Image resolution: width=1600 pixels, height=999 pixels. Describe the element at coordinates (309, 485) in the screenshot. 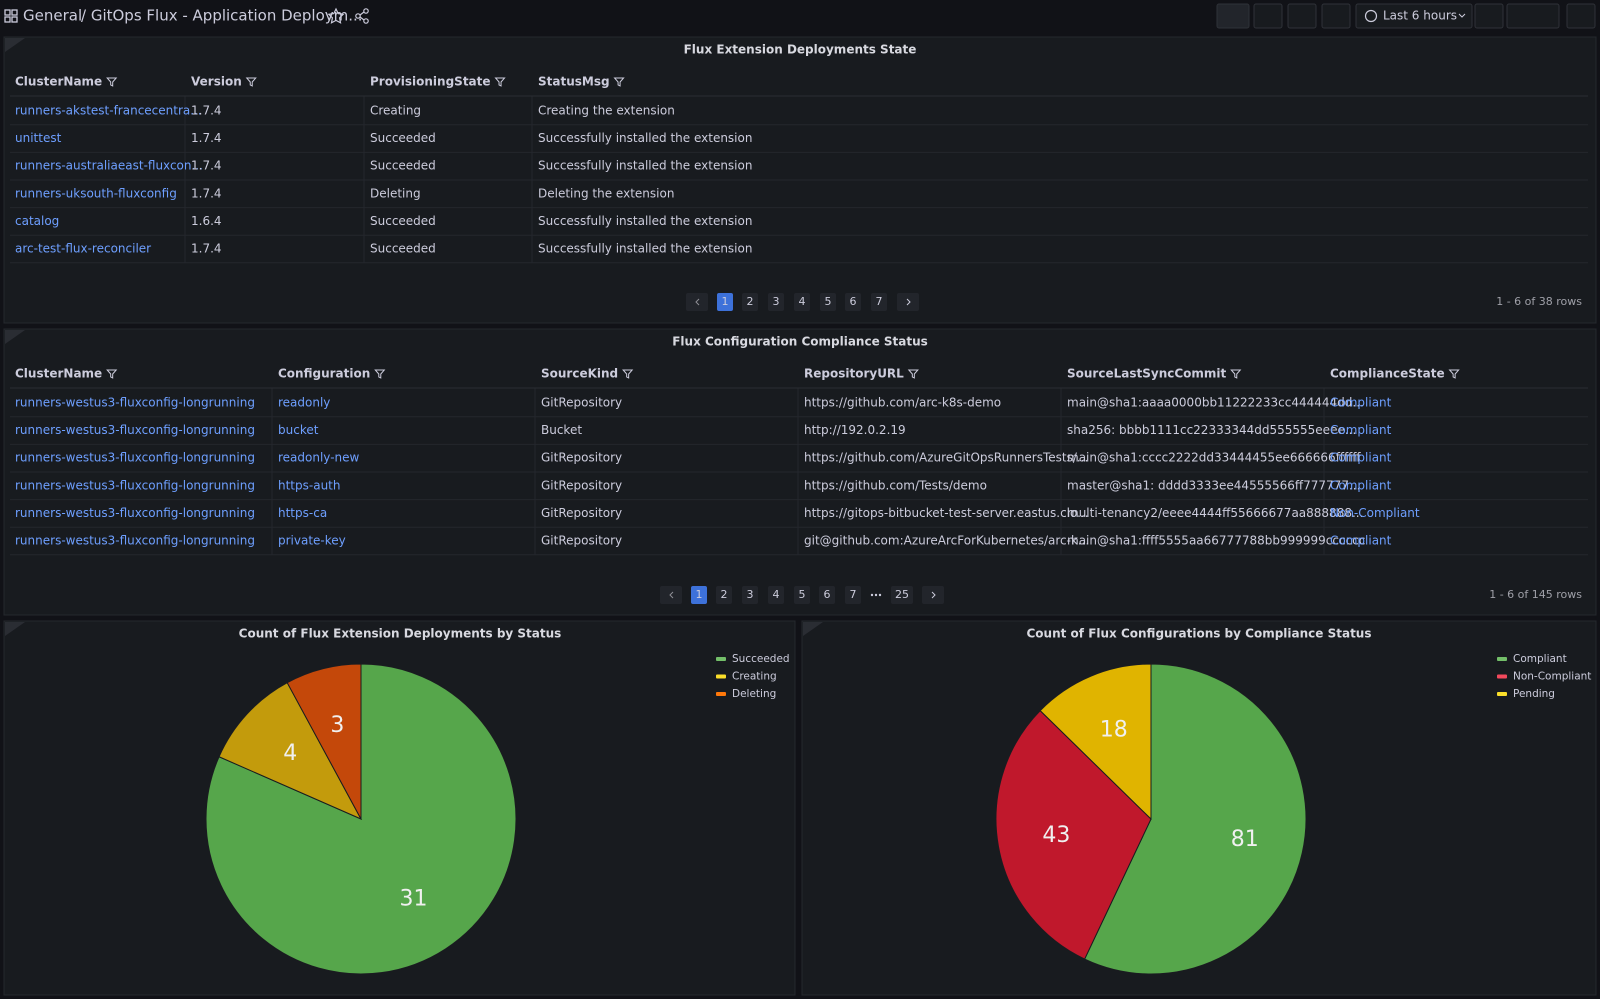

I see `cell: https-auth` at that location.